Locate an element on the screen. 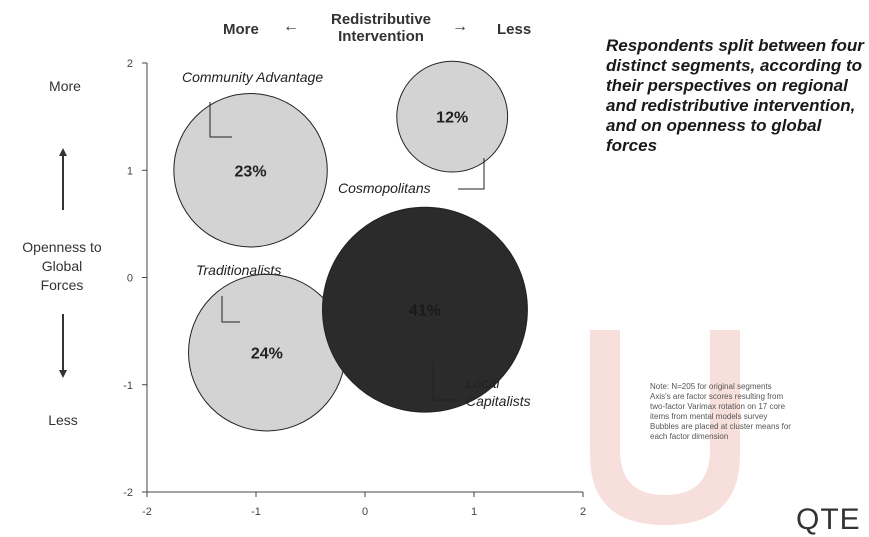 The image size is (869, 537). y-axis-title: Openness to Global Forces is located at coordinates (62, 266).